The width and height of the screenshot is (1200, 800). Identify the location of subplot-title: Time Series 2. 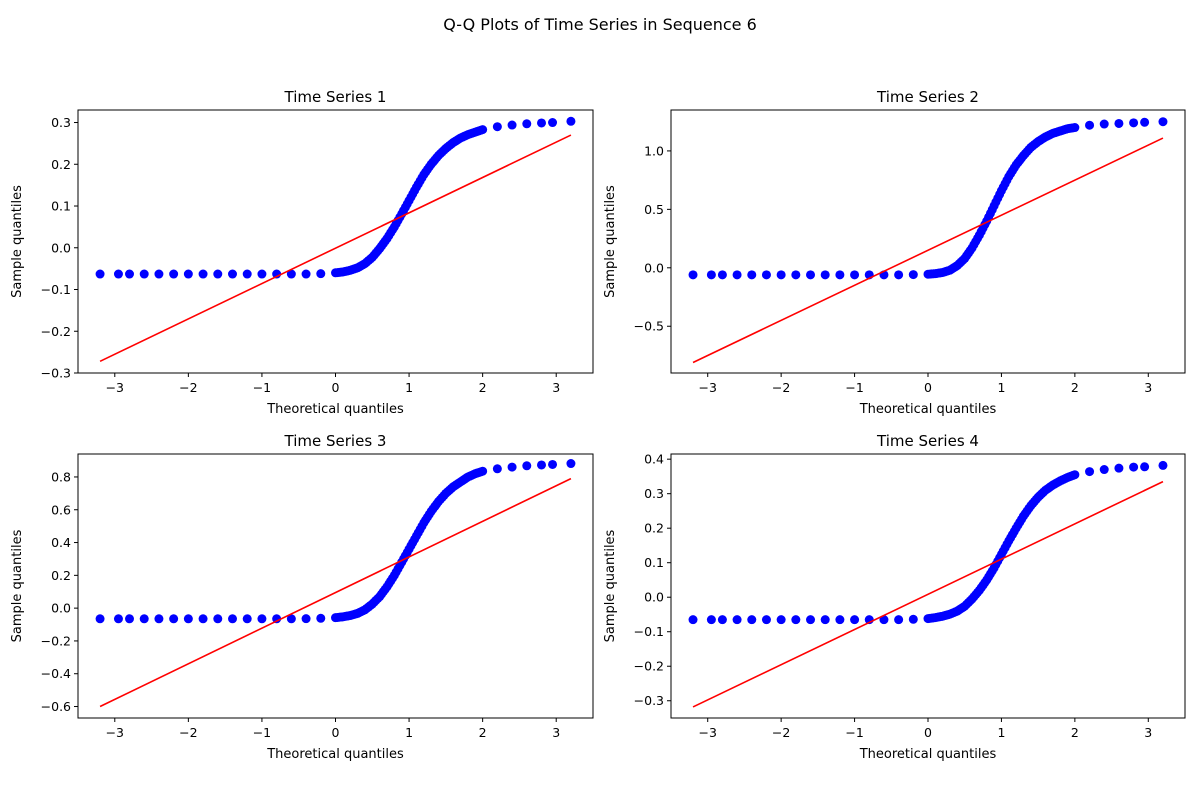
(927, 97).